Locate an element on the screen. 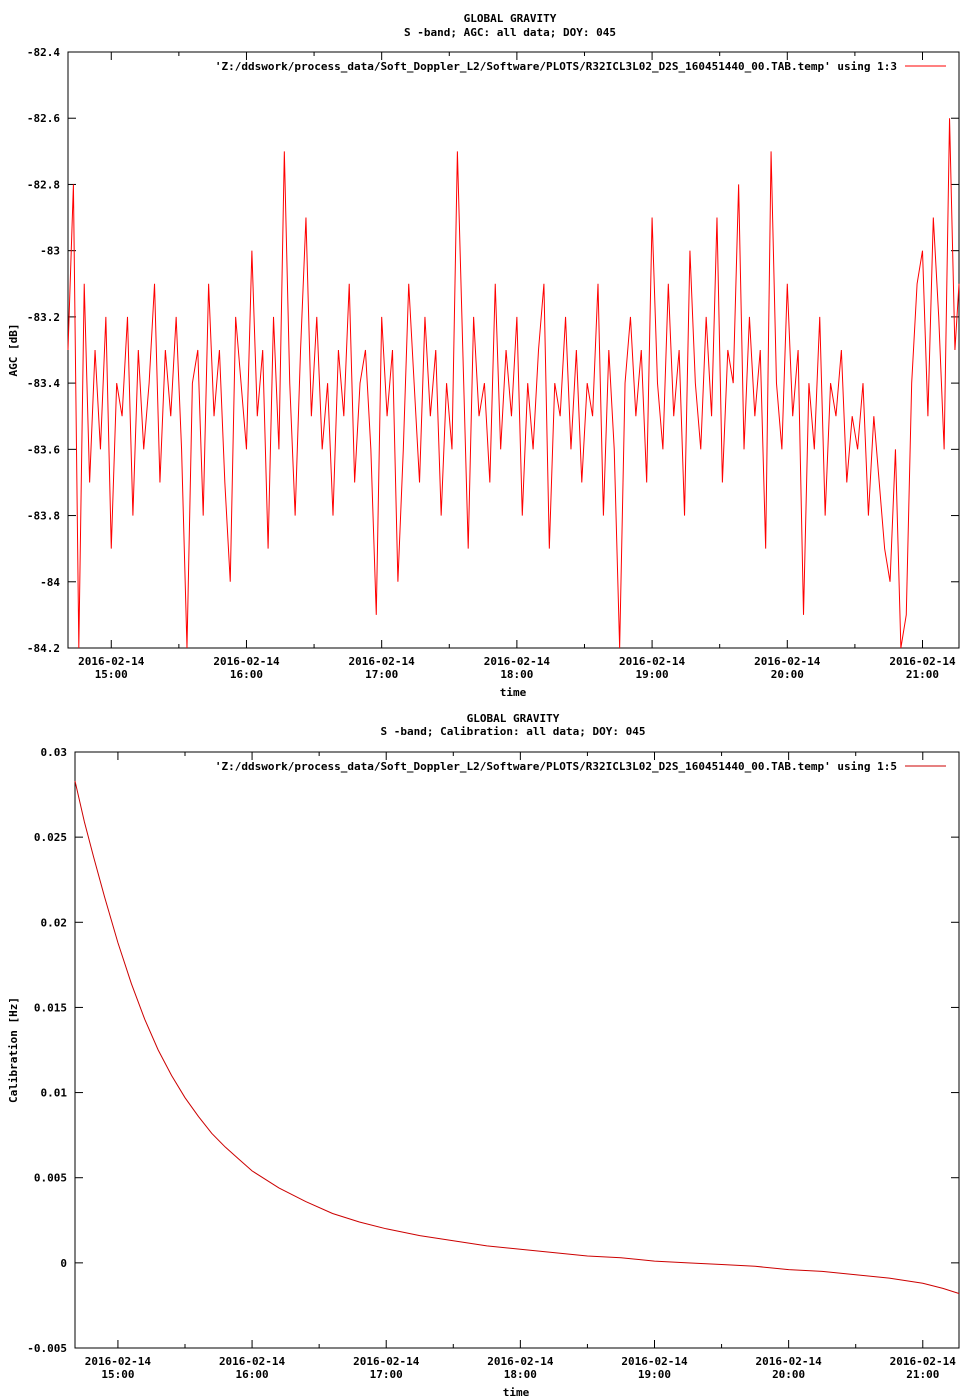  chart-1-subtitle: S -band; AGC: all data; DOY: 045 is located at coordinates (510, 32).